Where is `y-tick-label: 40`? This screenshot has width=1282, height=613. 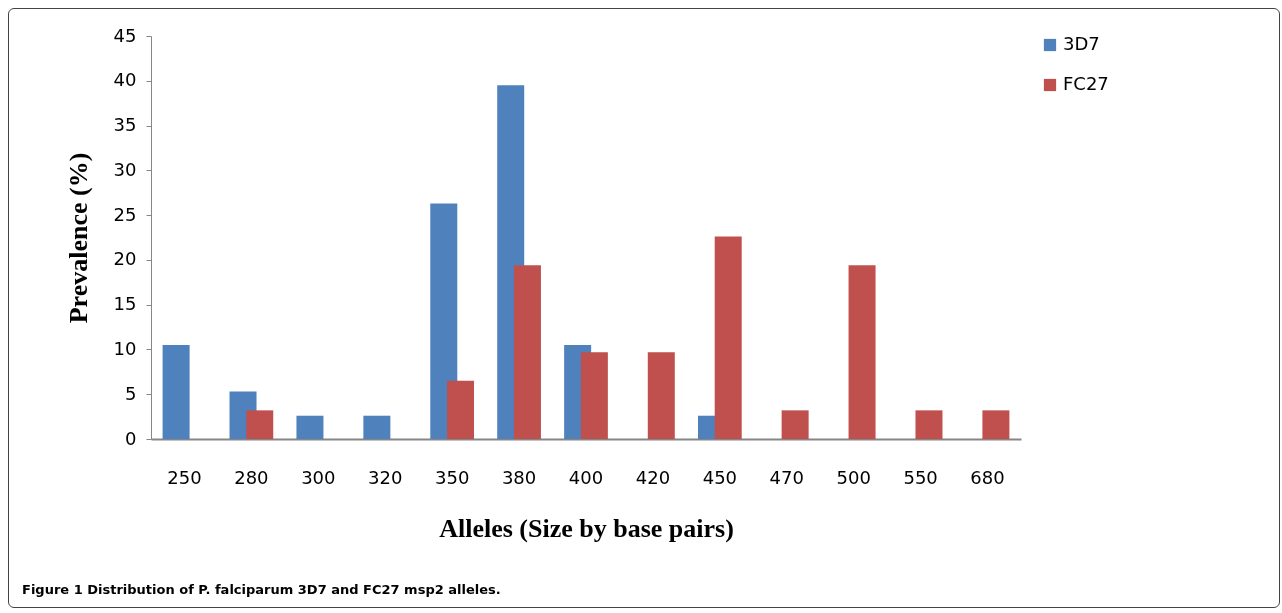 y-tick-label: 40 is located at coordinates (125, 80).